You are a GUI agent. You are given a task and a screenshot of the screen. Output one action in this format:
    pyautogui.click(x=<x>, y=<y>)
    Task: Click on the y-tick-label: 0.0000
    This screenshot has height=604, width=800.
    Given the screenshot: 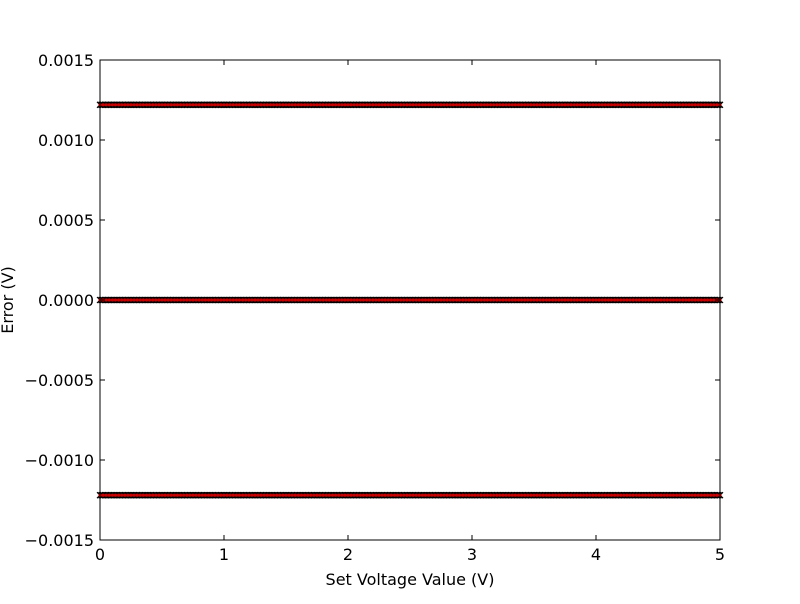 What is the action you would take?
    pyautogui.click(x=66, y=300)
    